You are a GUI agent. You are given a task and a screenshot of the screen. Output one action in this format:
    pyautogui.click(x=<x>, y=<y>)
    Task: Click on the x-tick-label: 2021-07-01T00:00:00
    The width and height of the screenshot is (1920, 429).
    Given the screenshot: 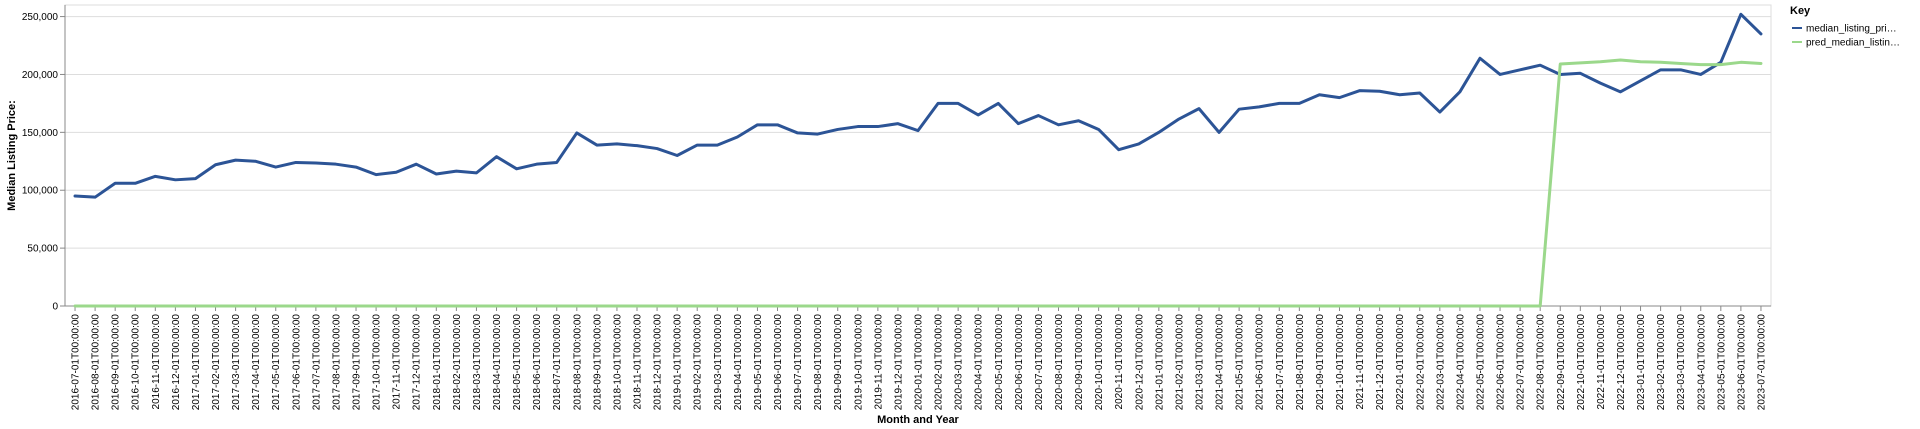 What is the action you would take?
    pyautogui.click(x=1280, y=362)
    